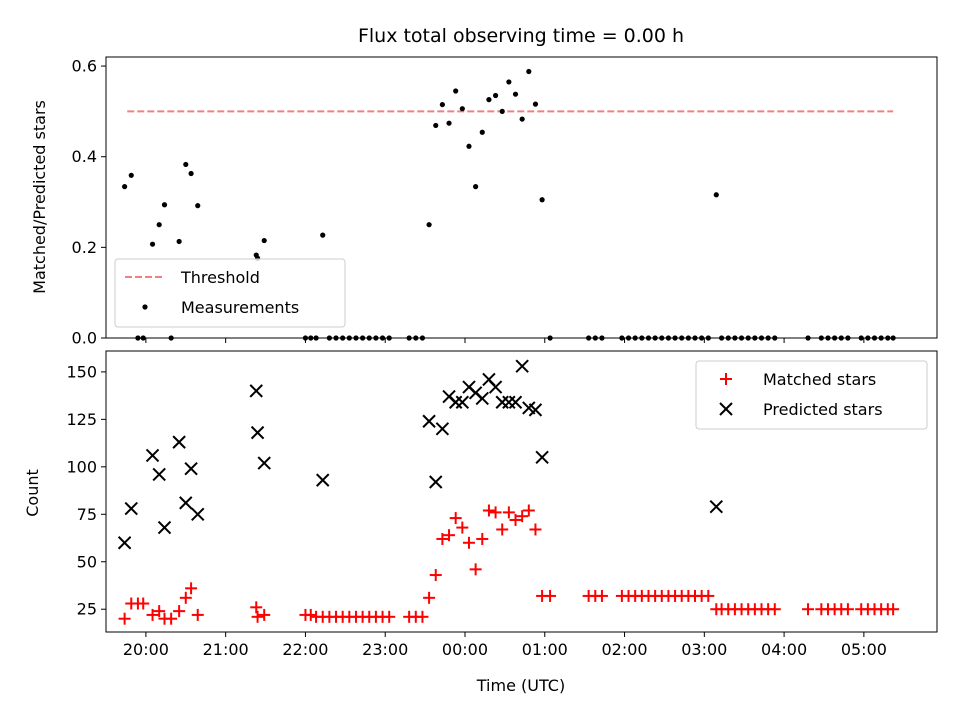 The width and height of the screenshot is (960, 720). Describe the element at coordinates (226, 649) in the screenshot. I see `x-tick-label: 21:00` at that location.